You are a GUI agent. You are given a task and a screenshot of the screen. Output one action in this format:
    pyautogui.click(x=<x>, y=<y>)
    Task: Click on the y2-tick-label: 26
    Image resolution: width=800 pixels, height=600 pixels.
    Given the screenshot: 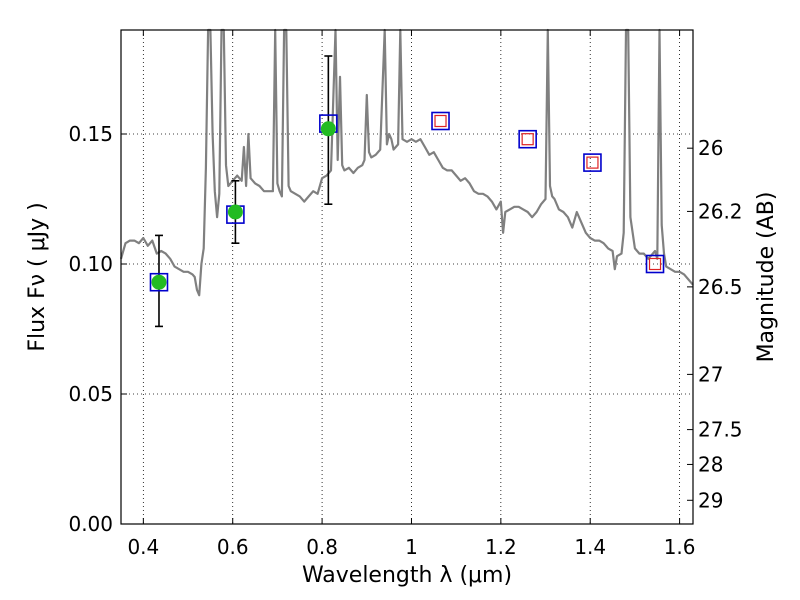 What is the action you would take?
    pyautogui.click(x=710, y=148)
    